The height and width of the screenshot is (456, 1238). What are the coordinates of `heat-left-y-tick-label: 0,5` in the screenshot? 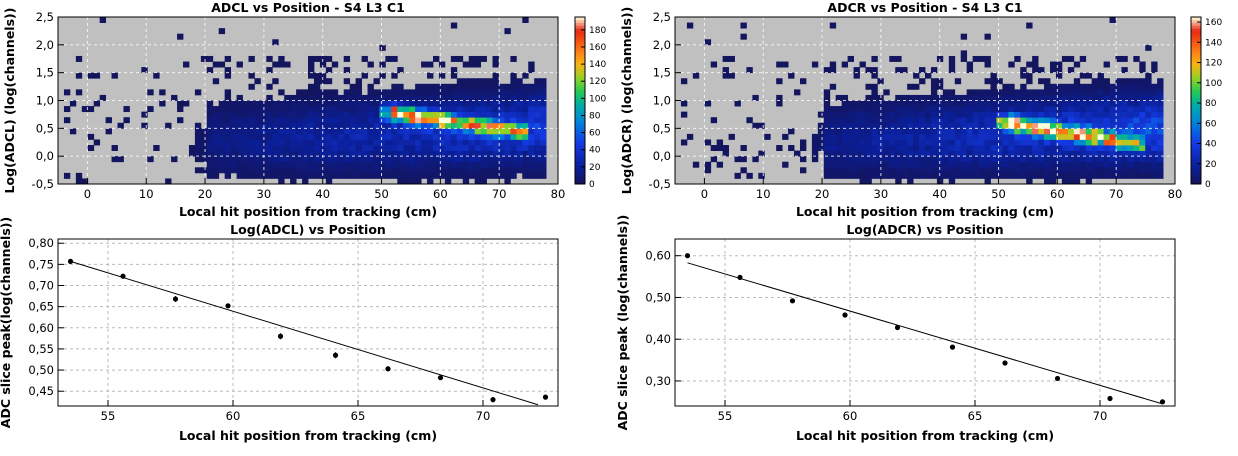 It's located at (45, 128).